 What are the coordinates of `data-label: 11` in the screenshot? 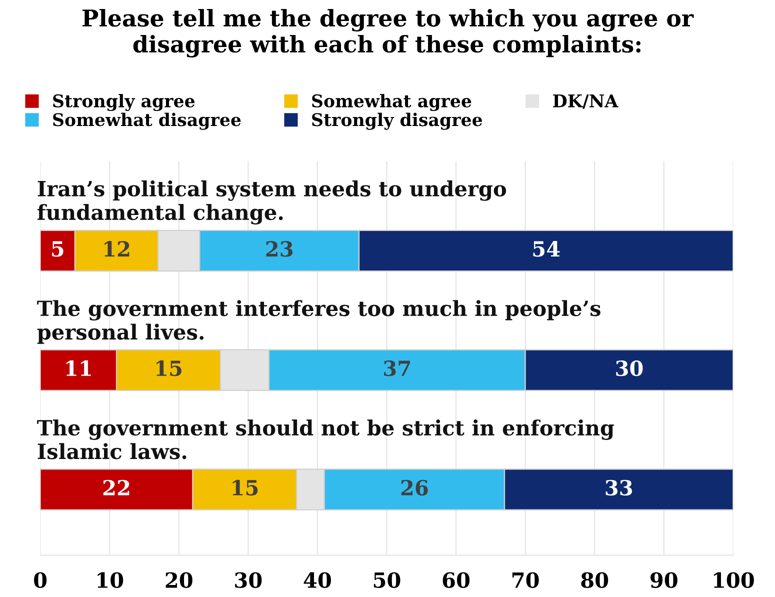 It's located at (78, 368).